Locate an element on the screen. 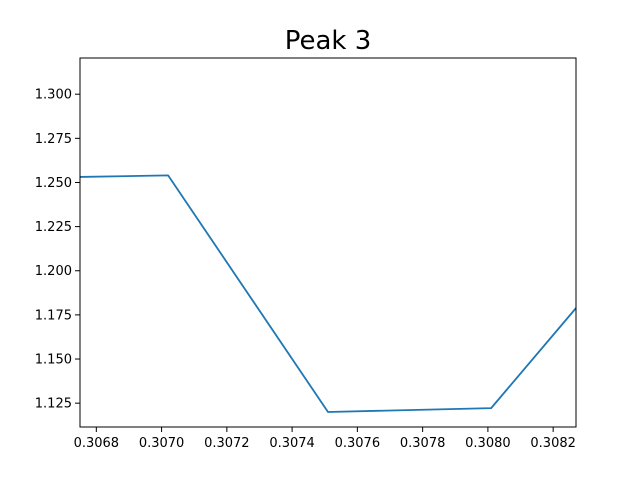 This screenshot has width=640, height=480. y-tick-label: 1.175 is located at coordinates (53, 315).